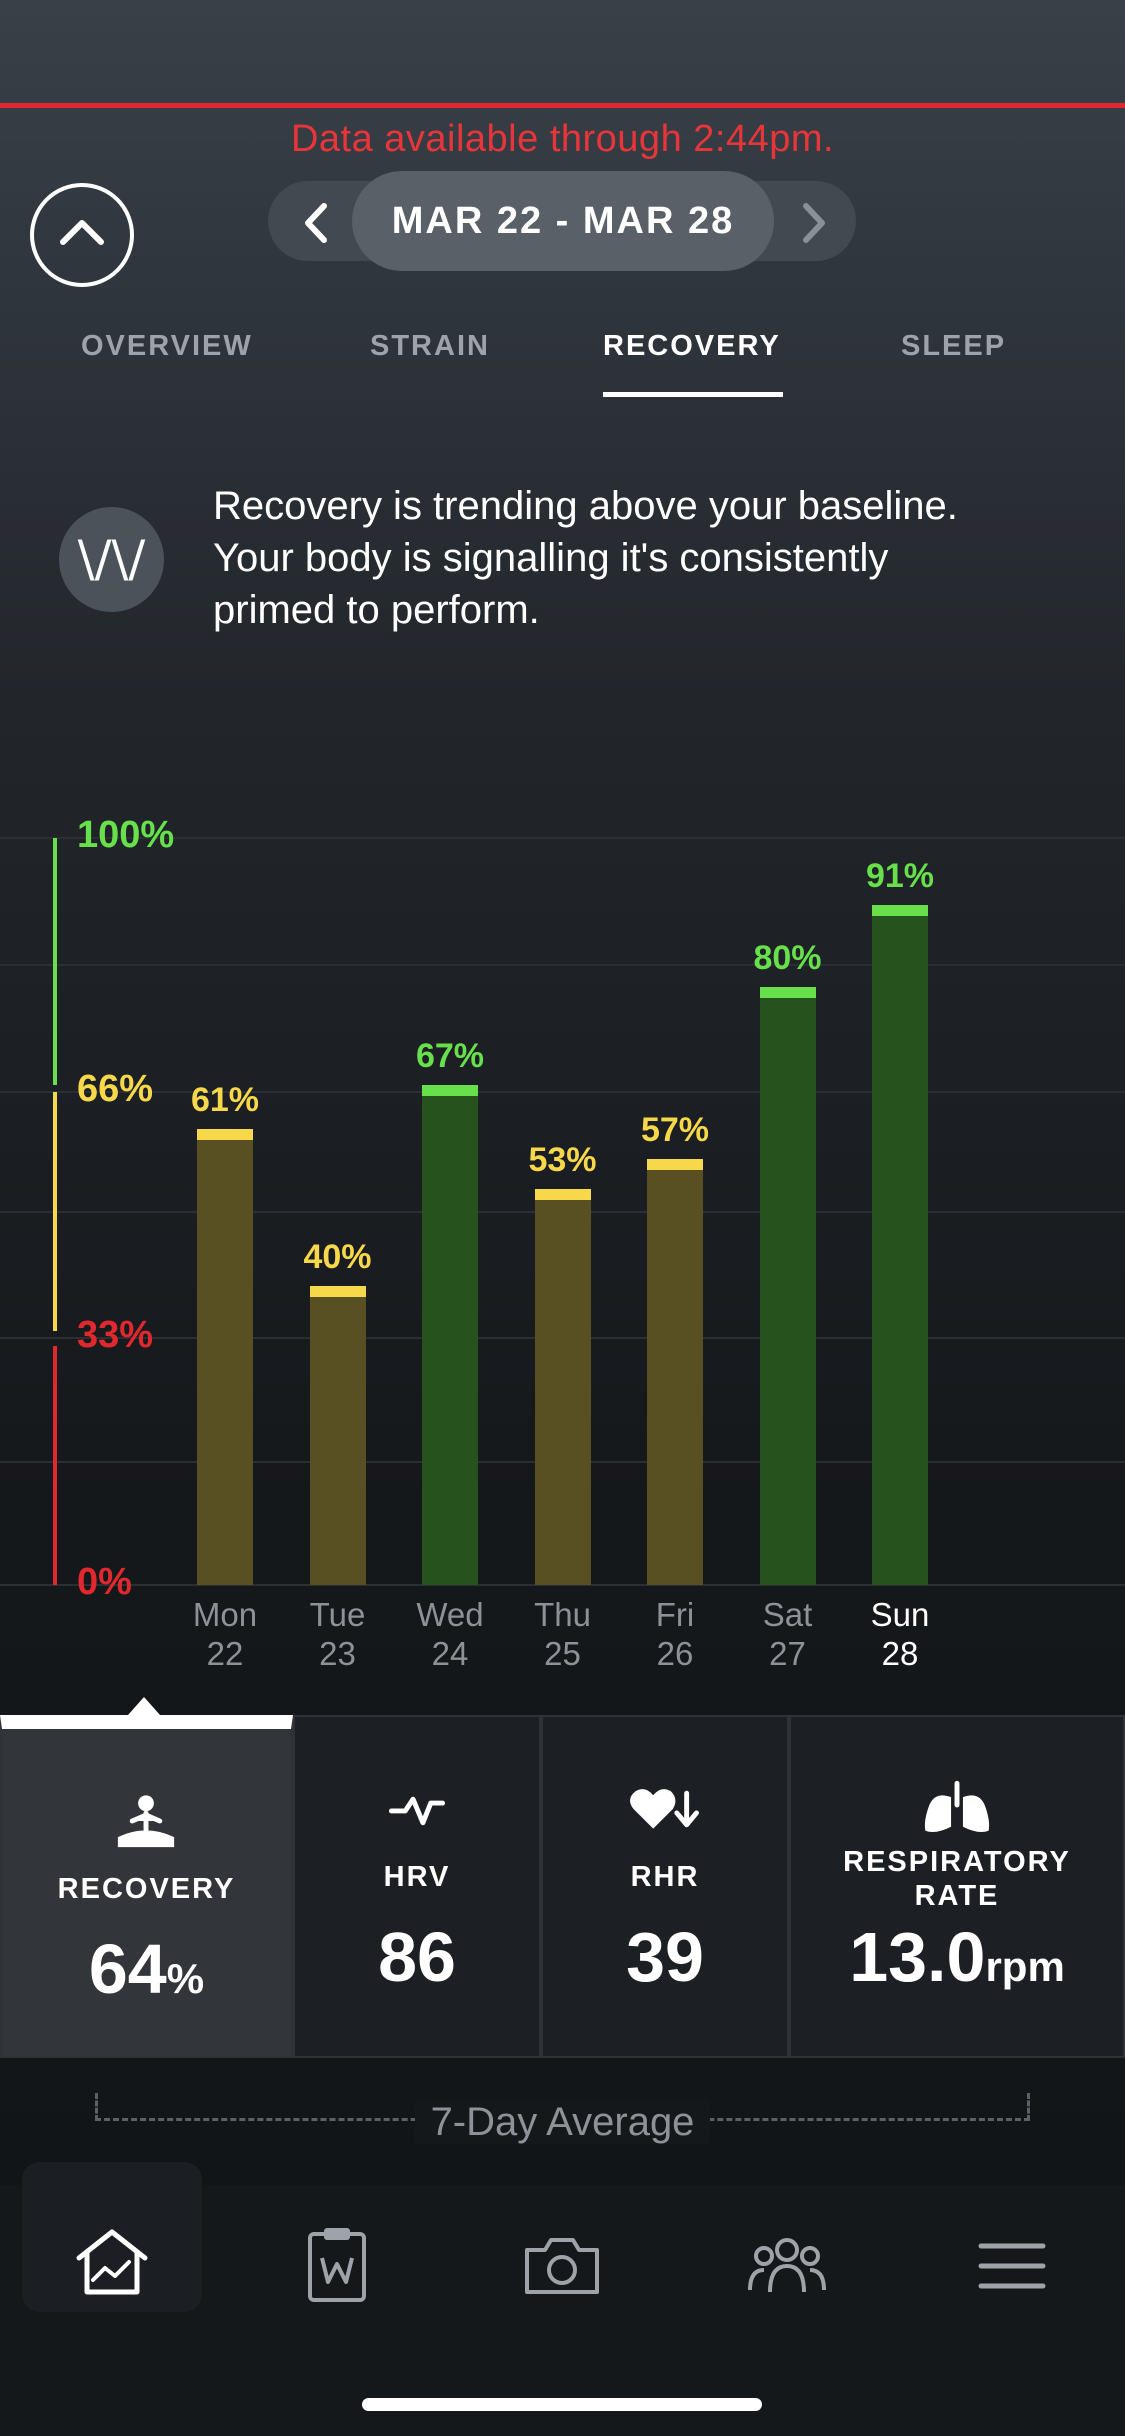  What do you see at coordinates (665, 1877) in the screenshot?
I see `metric-label: RHR` at bounding box center [665, 1877].